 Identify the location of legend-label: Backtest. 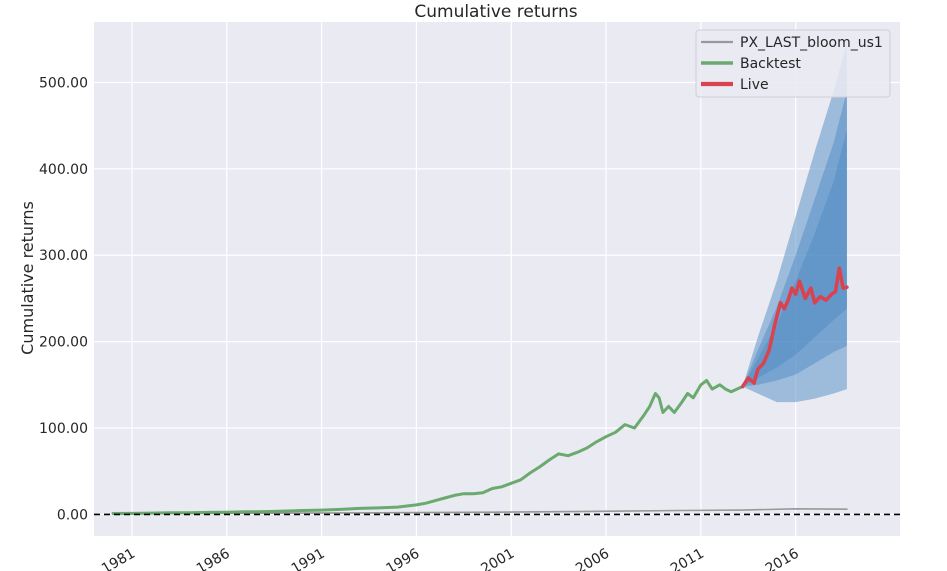
(770, 64).